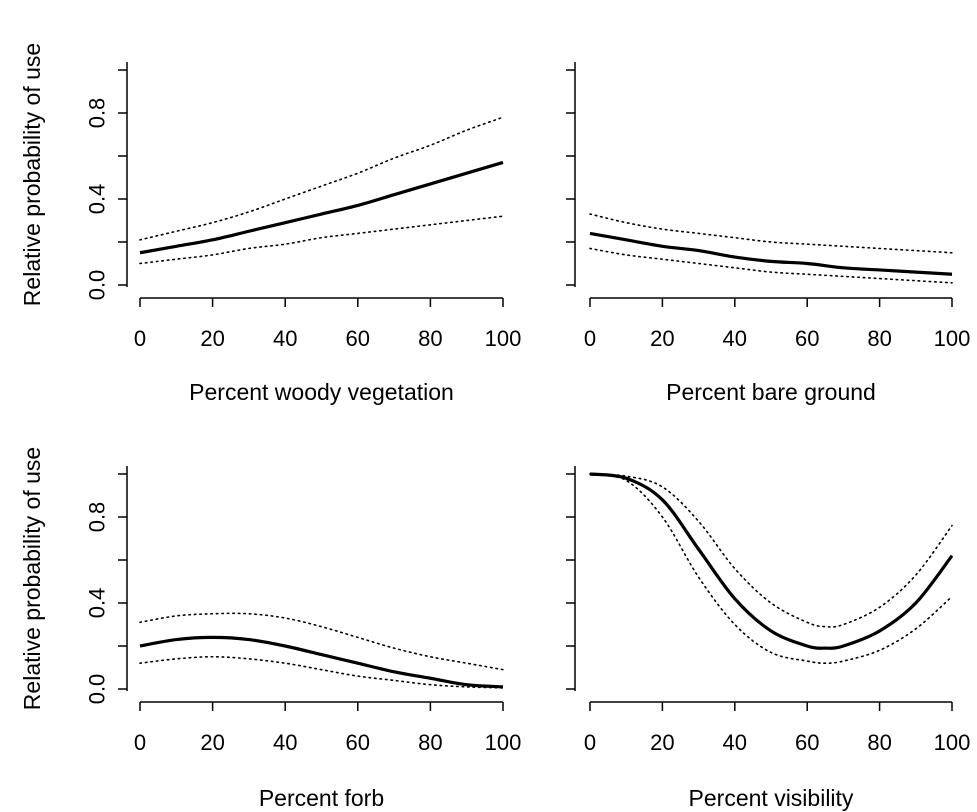  Describe the element at coordinates (321, 392) in the screenshot. I see `x-axis-title: Percent woody vegetation` at that location.